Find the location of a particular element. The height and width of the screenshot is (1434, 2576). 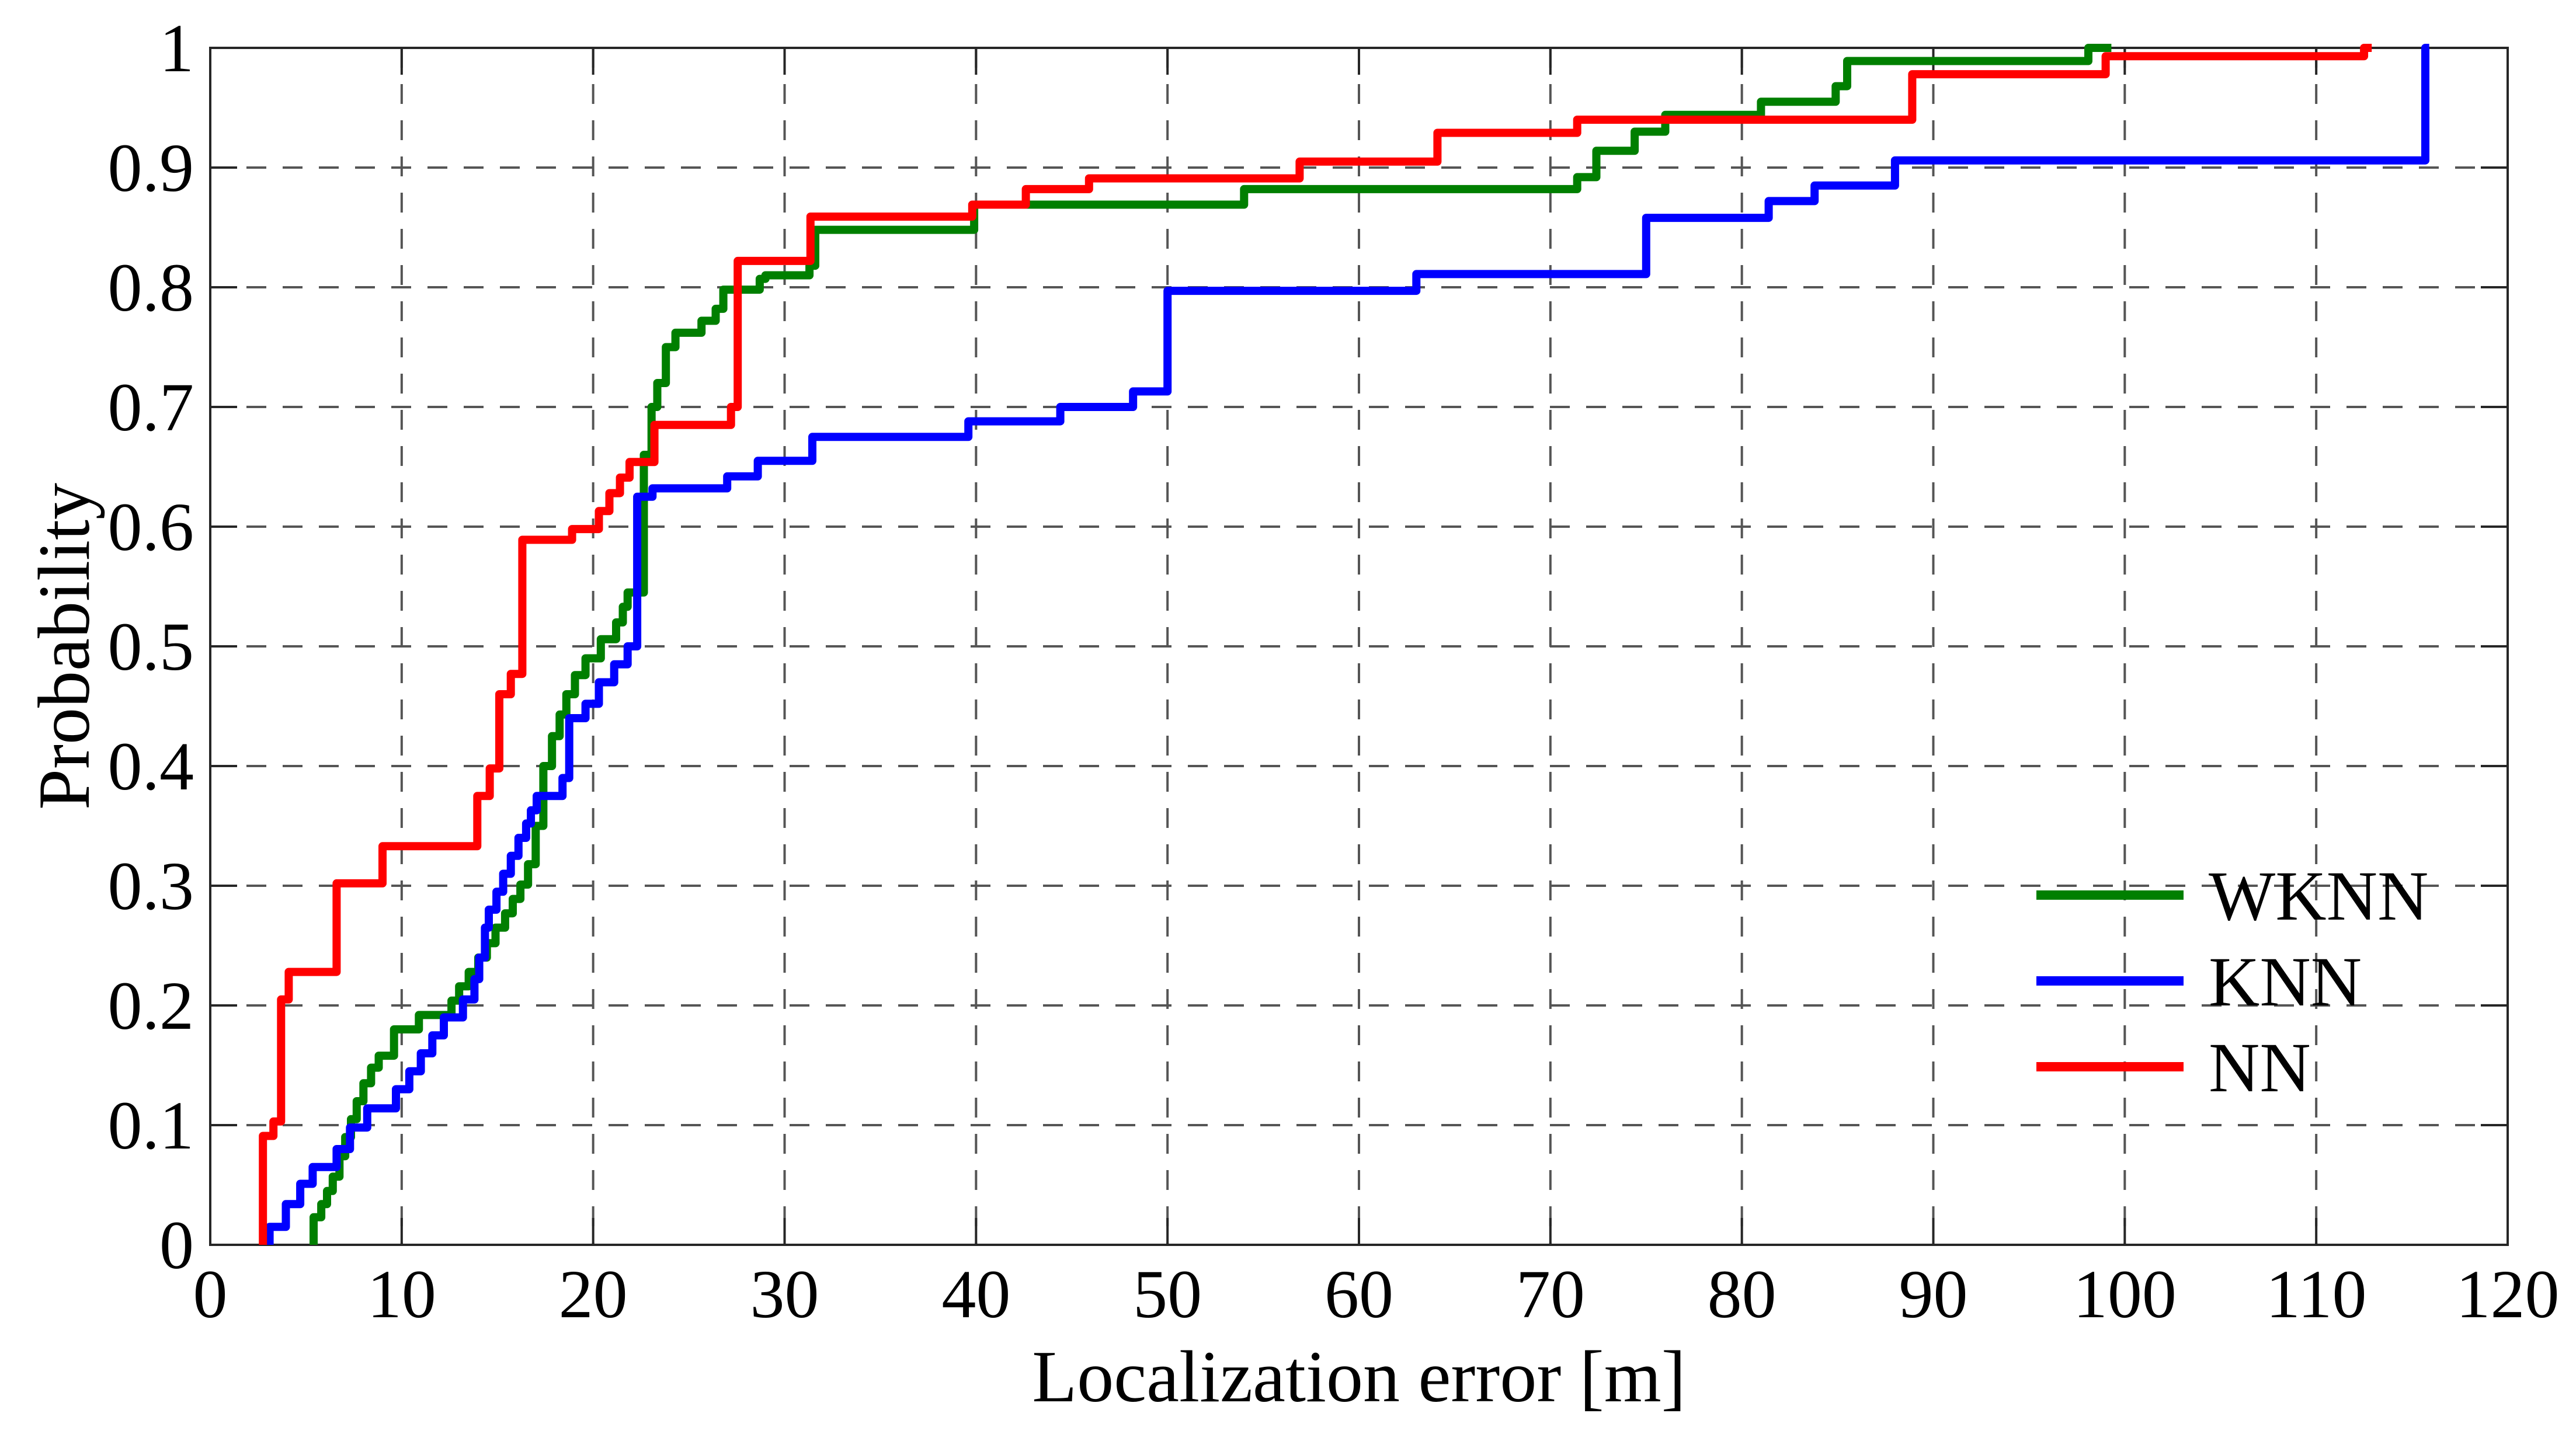

x-tick-label: 80 is located at coordinates (1743, 1294).